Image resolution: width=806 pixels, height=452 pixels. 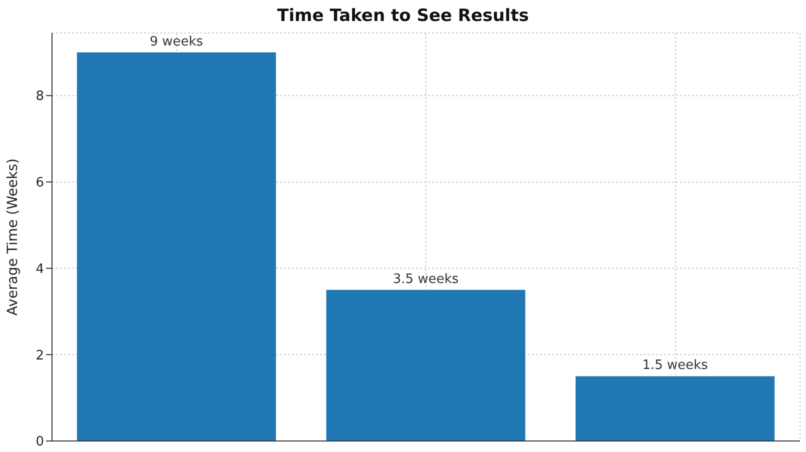 What do you see at coordinates (12, 237) in the screenshot?
I see `y-axis-title: Average Time (Weeks)` at bounding box center [12, 237].